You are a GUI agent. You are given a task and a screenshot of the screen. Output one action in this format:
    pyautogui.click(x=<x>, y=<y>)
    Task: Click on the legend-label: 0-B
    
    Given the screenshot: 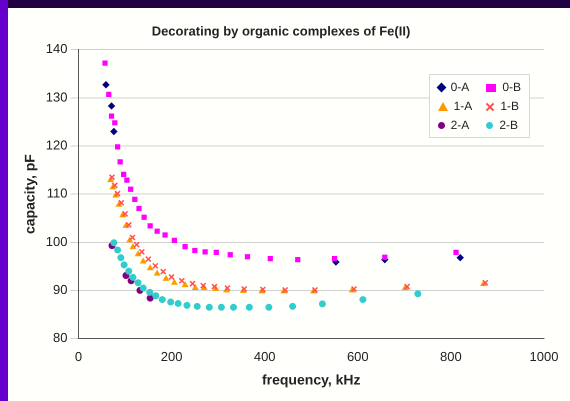 What is the action you would take?
    pyautogui.click(x=511, y=87)
    